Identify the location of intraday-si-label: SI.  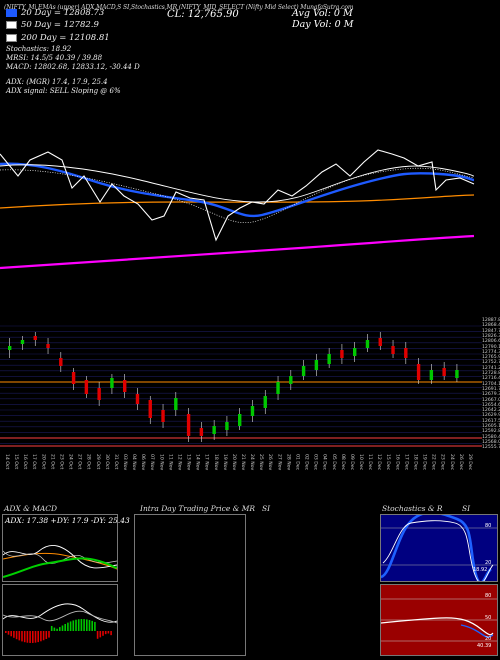
(266, 508).